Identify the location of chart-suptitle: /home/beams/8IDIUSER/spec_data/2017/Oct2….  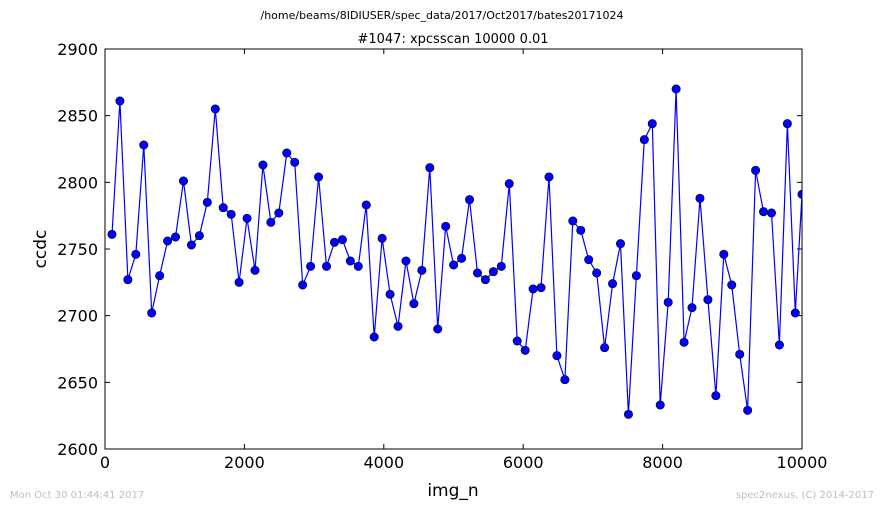
(442, 15).